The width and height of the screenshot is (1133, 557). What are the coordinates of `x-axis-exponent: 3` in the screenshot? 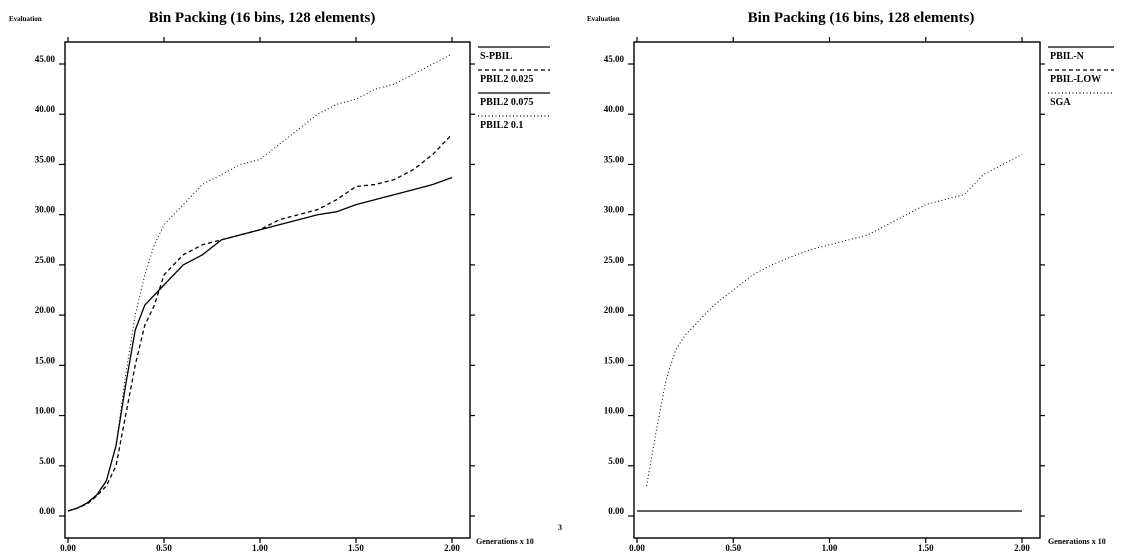 It's located at (560, 527).